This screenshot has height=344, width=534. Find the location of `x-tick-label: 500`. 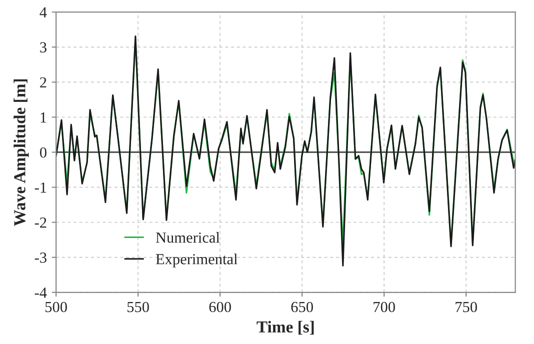

x-tick-label: 500 is located at coordinates (56, 307).